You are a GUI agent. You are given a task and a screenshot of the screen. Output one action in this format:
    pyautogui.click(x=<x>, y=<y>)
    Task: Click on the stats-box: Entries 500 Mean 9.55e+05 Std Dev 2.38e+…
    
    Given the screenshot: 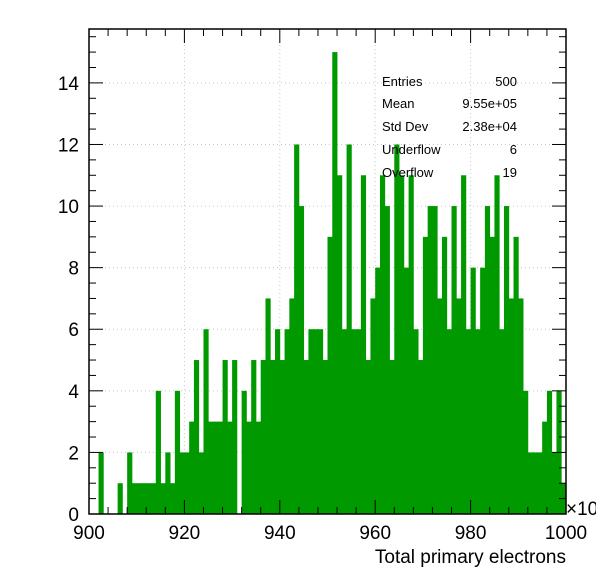 What is the action you would take?
    pyautogui.click(x=449, y=127)
    